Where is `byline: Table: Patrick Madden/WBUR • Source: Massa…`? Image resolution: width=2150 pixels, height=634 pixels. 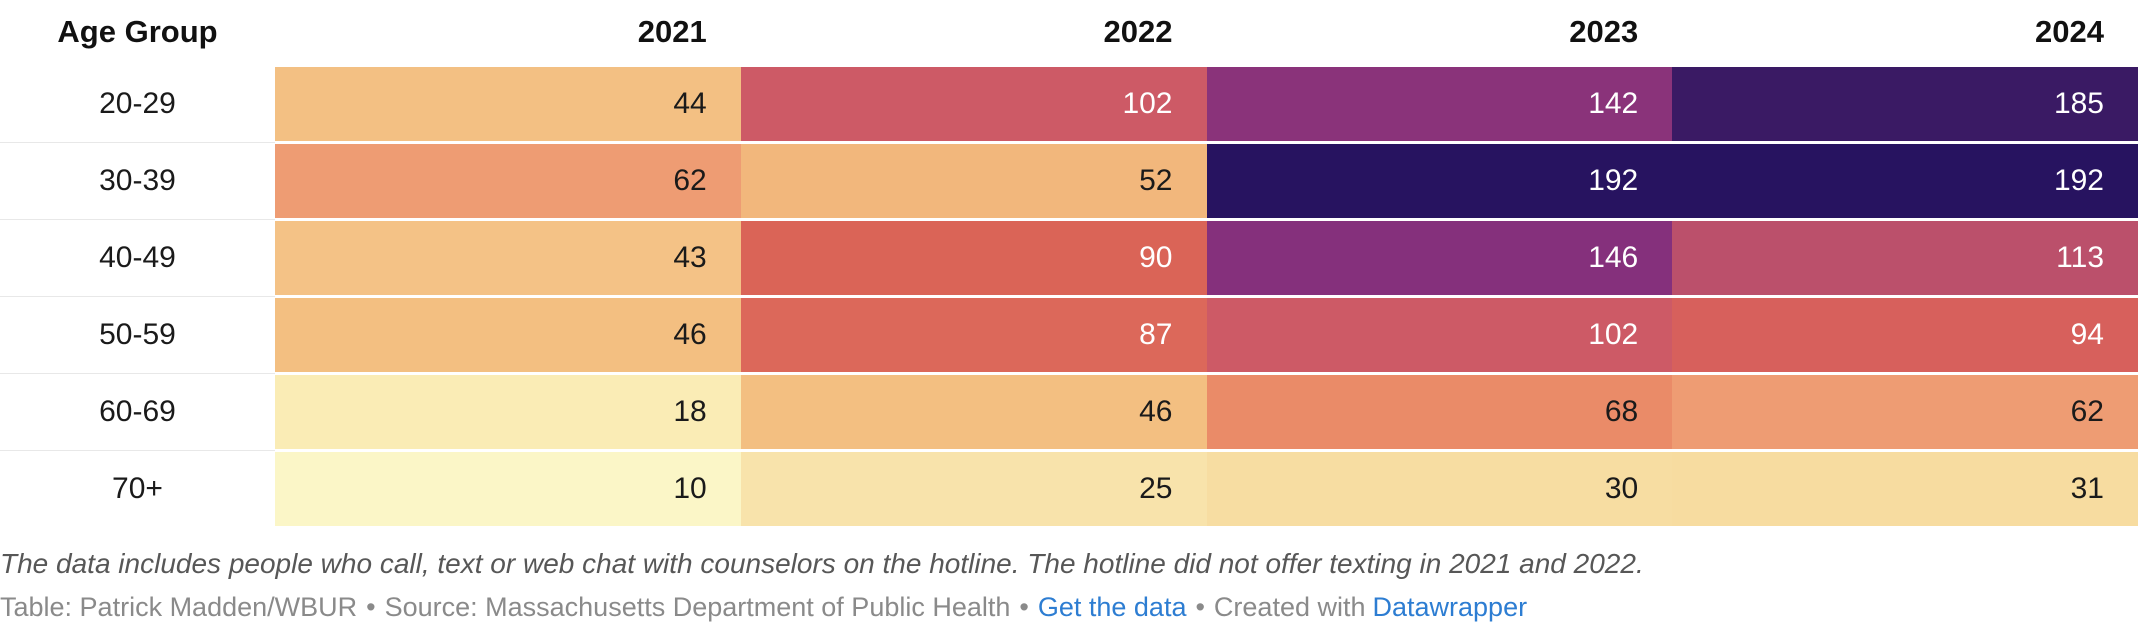
byline: Table: Patrick Madden/WBUR • Source: Massa… is located at coordinates (1075, 607).